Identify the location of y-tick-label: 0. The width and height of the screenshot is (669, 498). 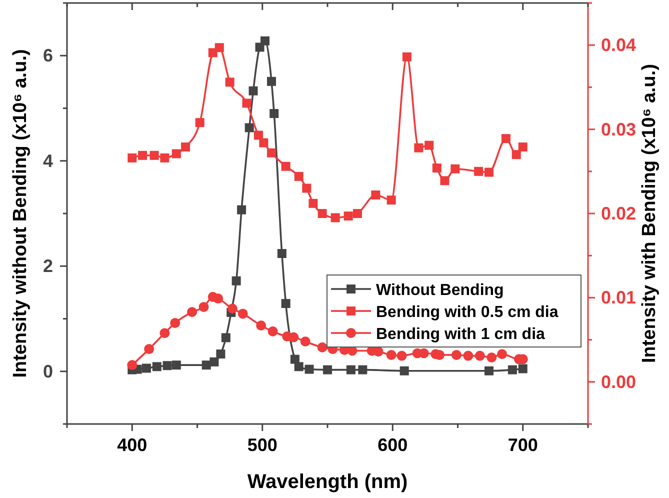
(47, 371).